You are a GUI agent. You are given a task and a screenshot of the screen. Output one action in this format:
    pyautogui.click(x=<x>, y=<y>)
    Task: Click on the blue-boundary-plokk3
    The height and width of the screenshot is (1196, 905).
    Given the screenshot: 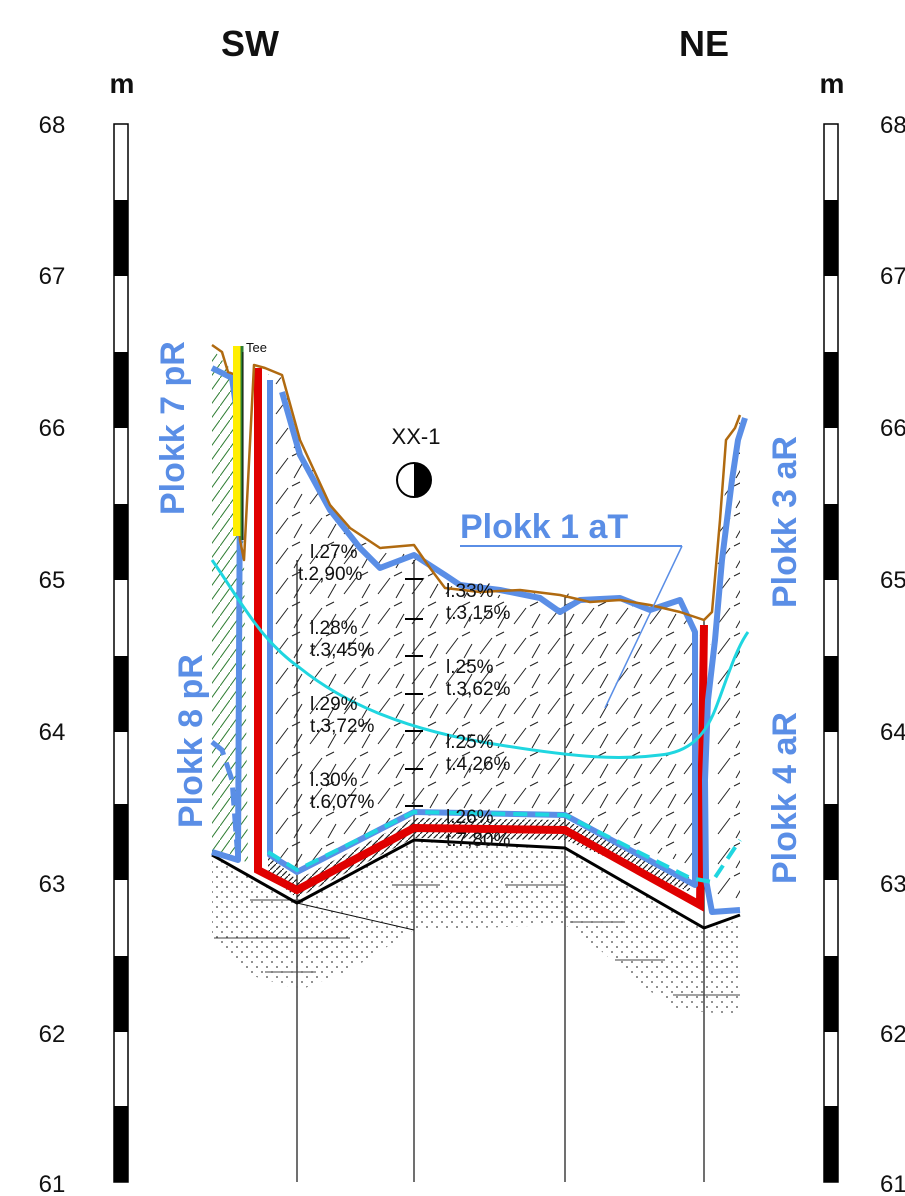 What is the action you would take?
    pyautogui.click(x=725, y=666)
    